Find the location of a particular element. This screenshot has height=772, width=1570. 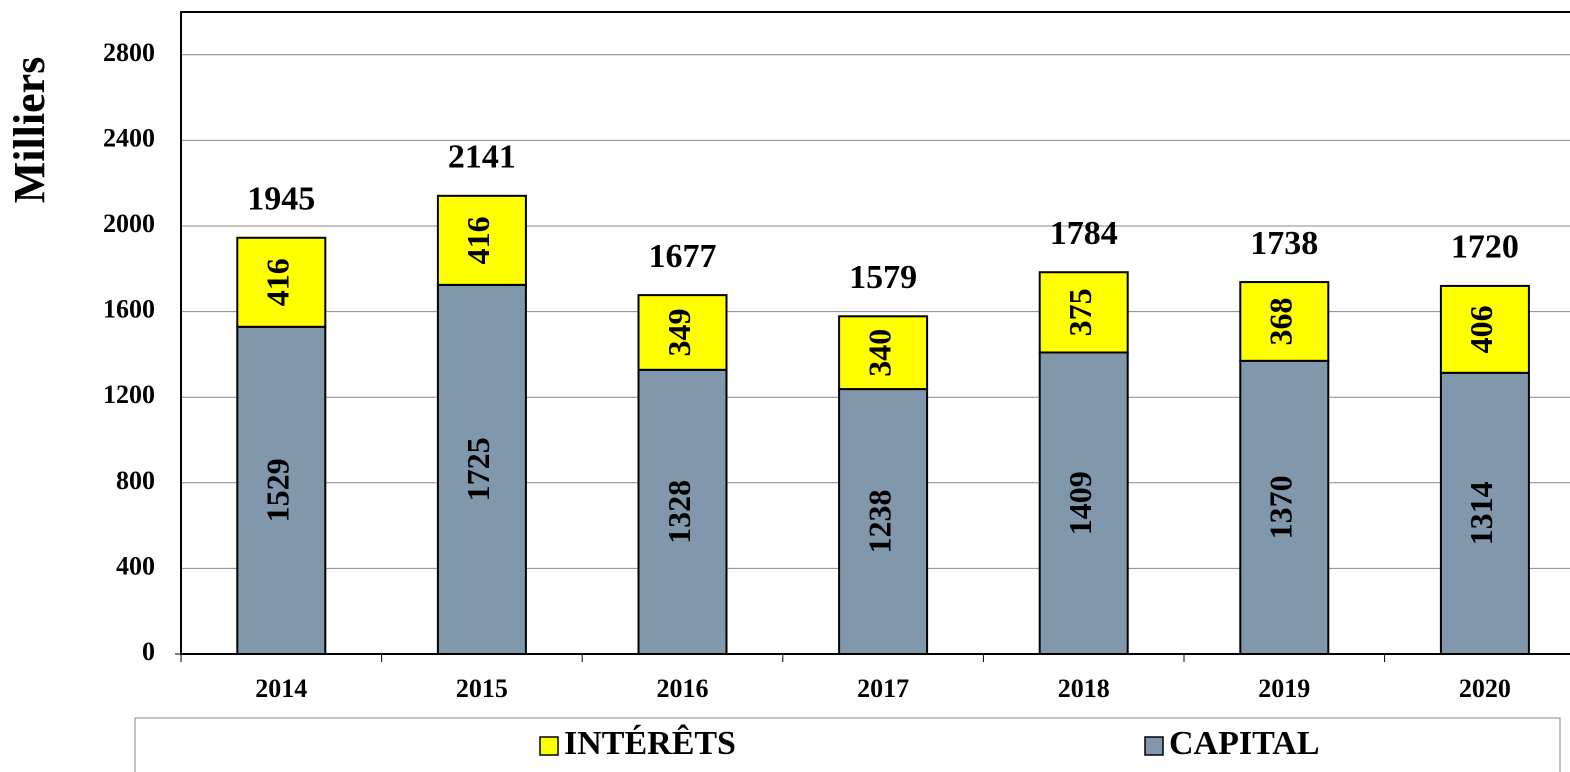

x-tick-label: 2019 is located at coordinates (1284, 688).